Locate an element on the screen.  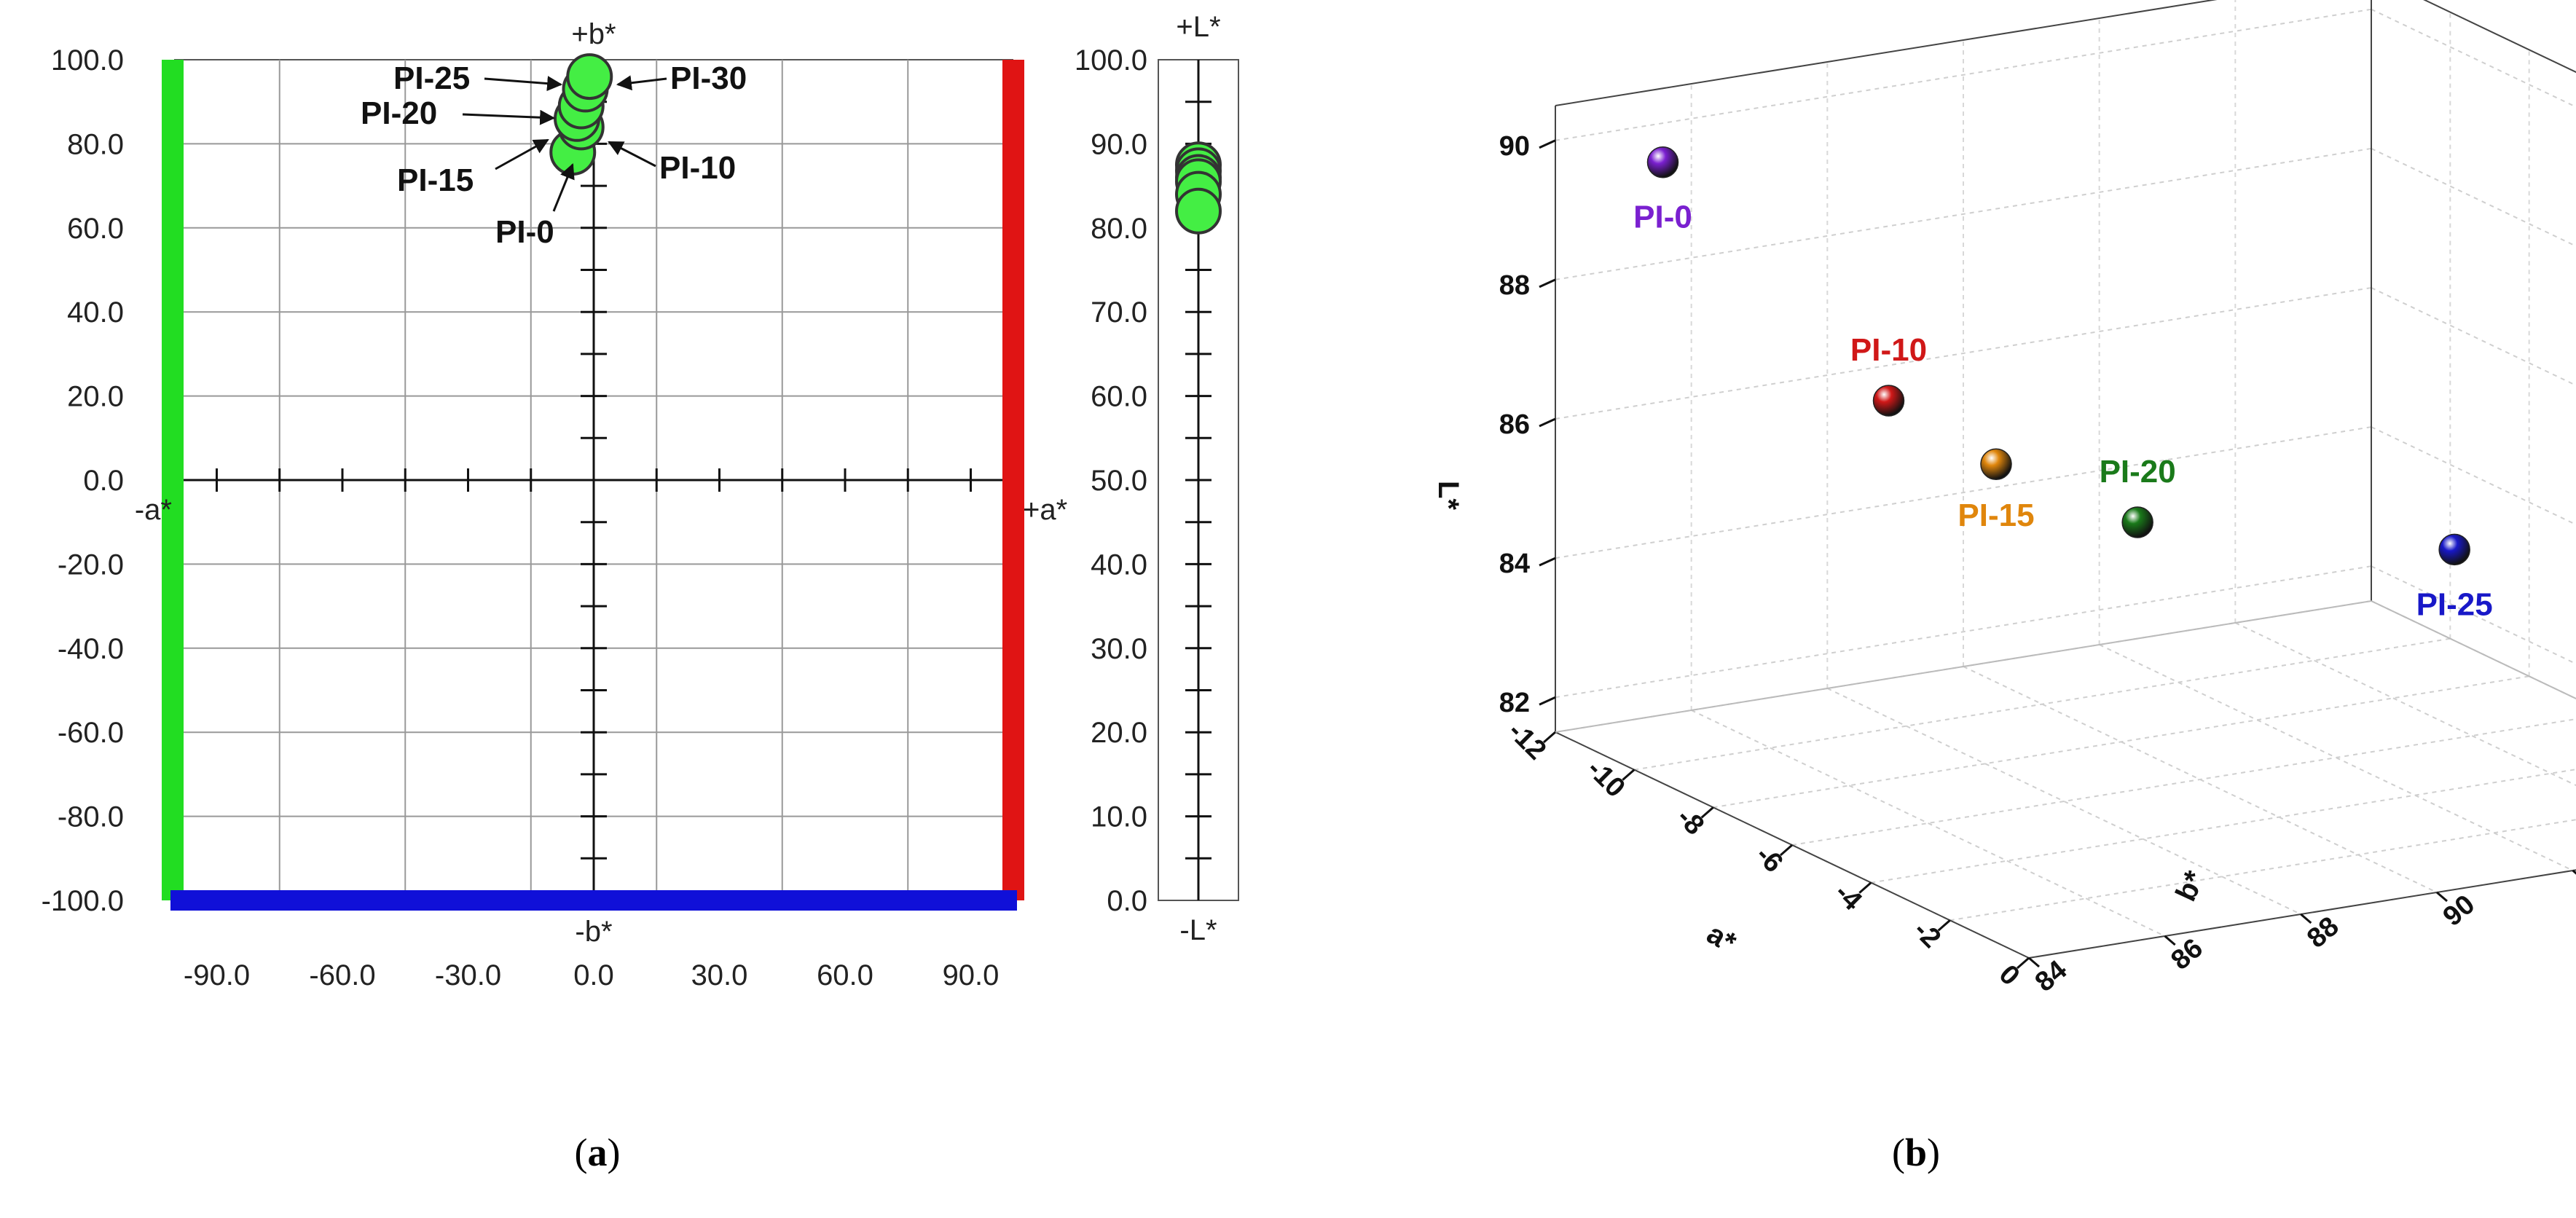
x-tick-label: -90.0 is located at coordinates (217, 975).